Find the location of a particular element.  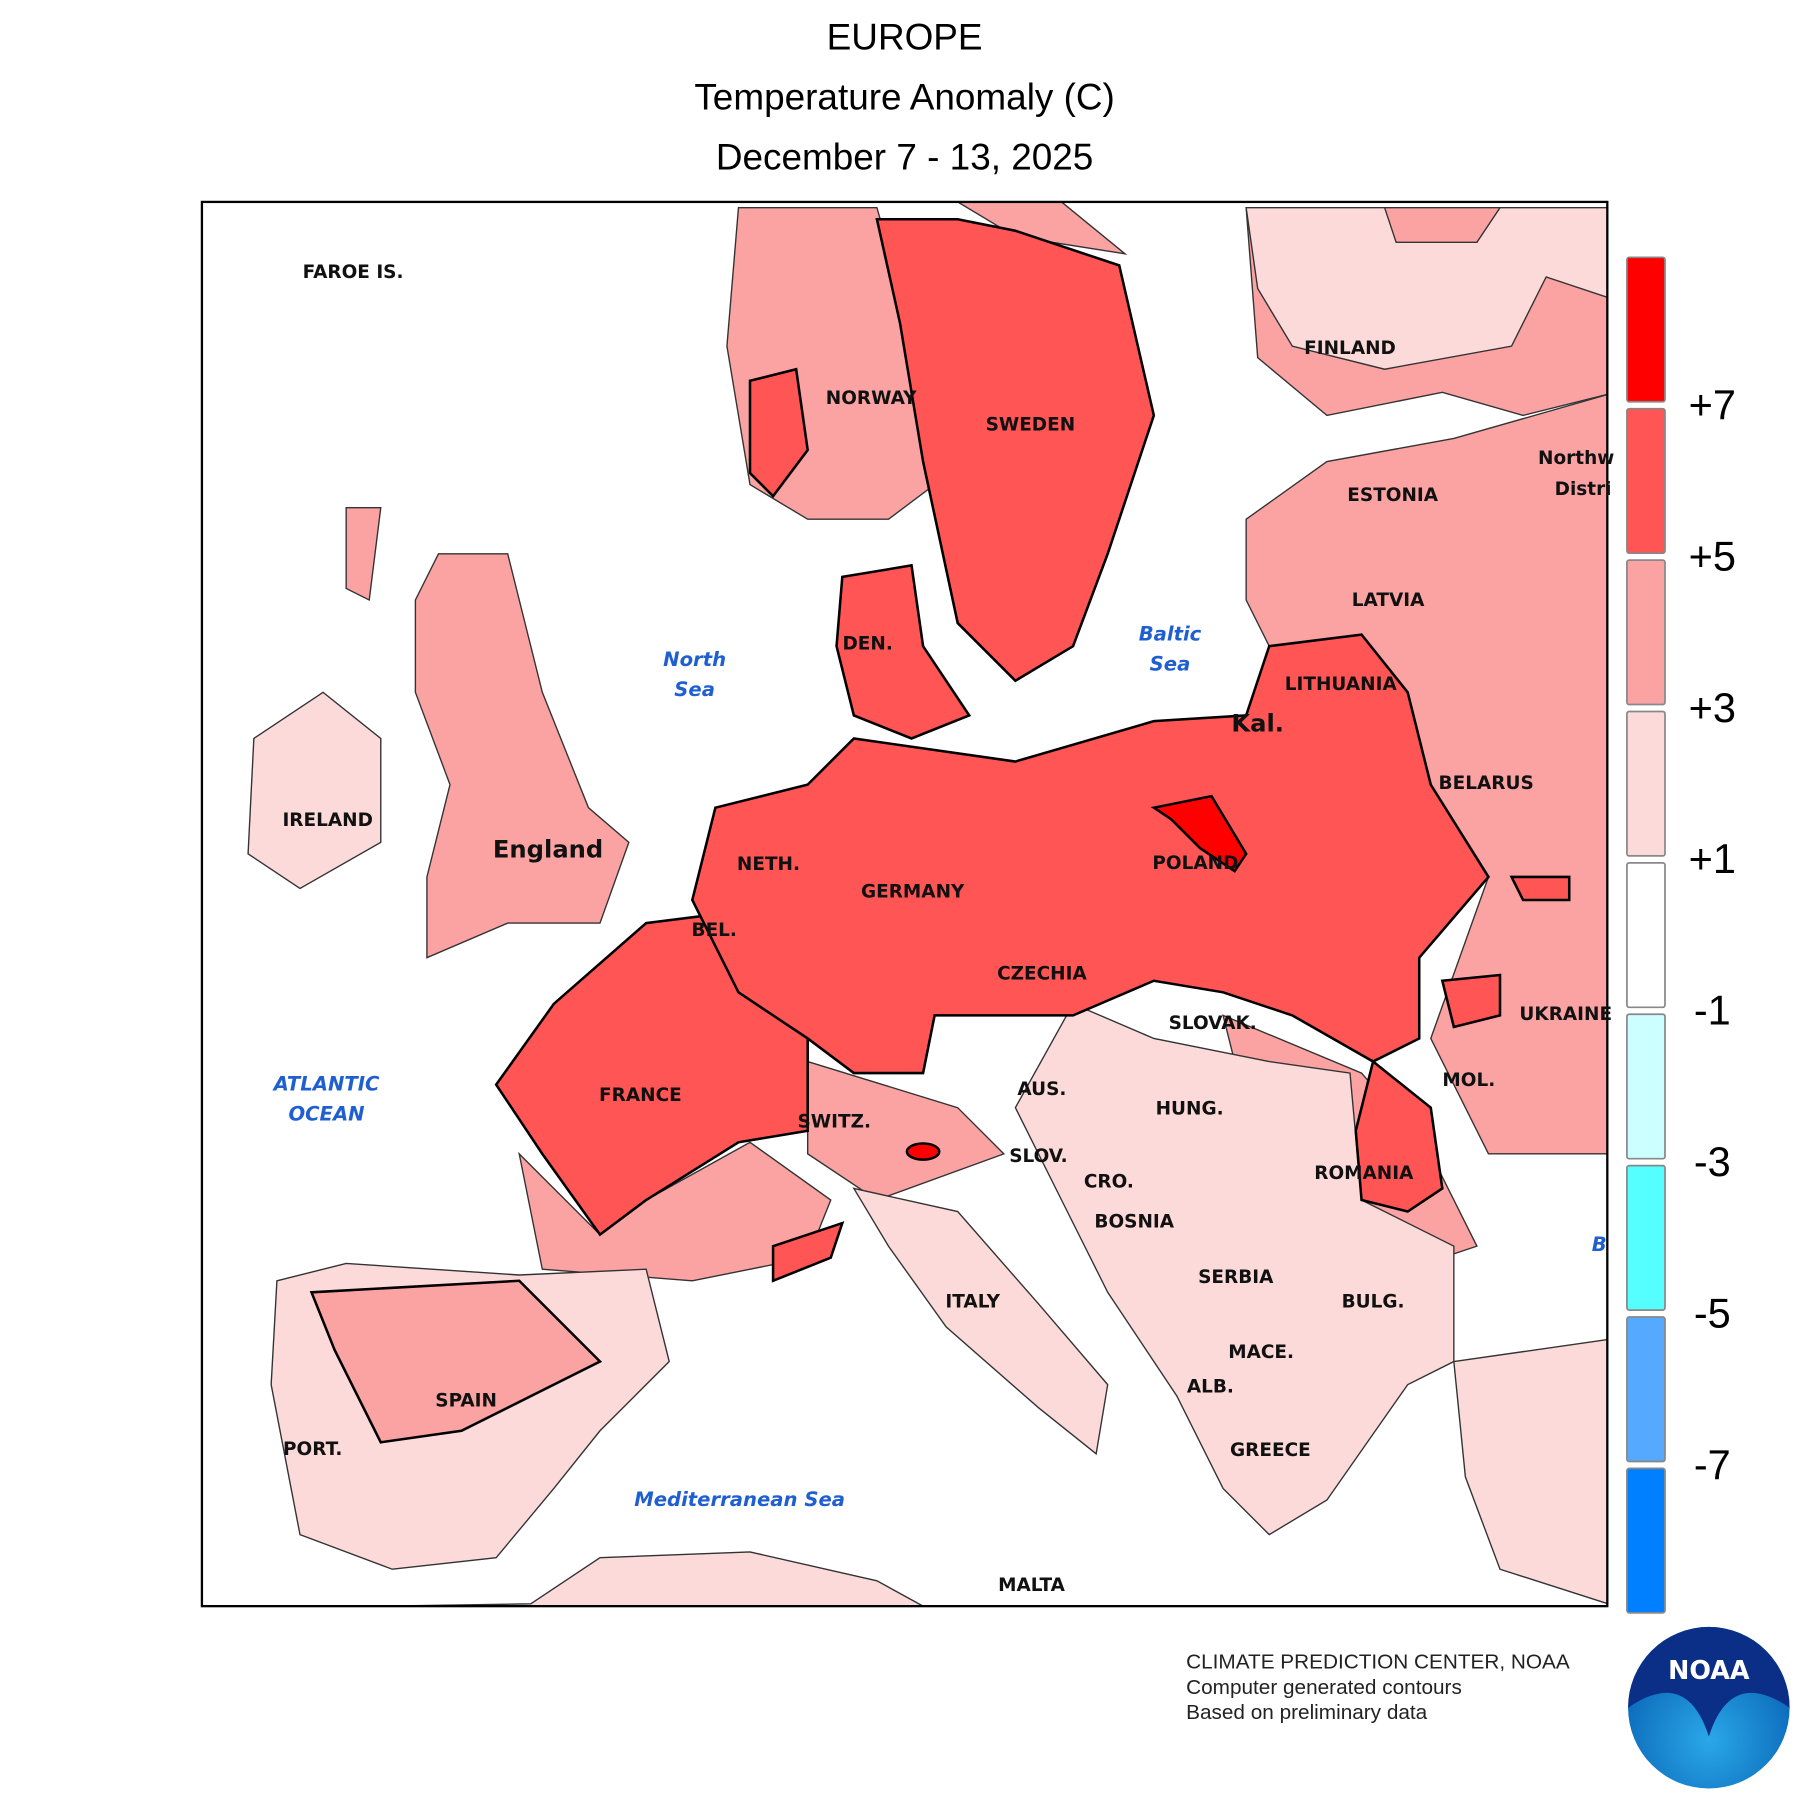

place-label: CRO. is located at coordinates (1109, 1181).